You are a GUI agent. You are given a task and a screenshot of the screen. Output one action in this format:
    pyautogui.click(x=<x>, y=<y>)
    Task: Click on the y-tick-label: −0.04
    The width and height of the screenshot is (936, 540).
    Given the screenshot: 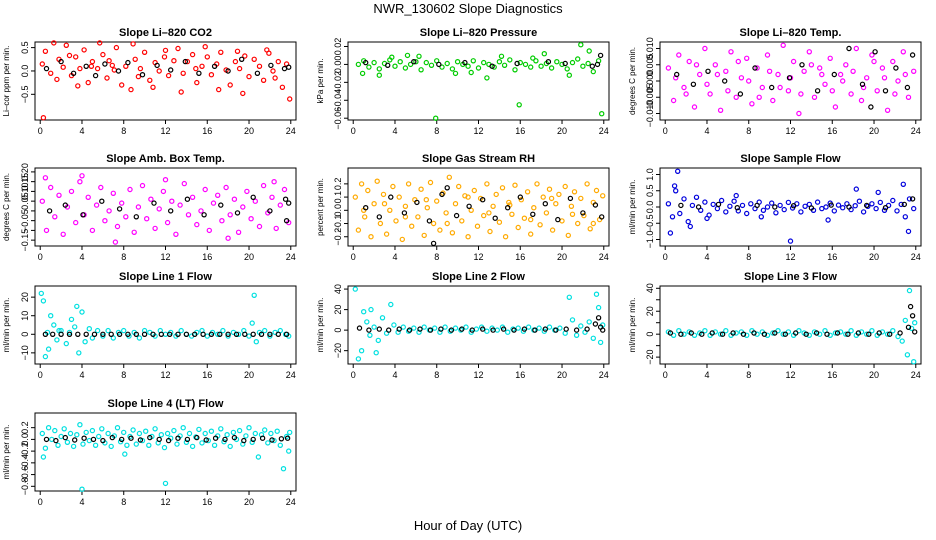 What is the action you would take?
    pyautogui.click(x=338, y=100)
    